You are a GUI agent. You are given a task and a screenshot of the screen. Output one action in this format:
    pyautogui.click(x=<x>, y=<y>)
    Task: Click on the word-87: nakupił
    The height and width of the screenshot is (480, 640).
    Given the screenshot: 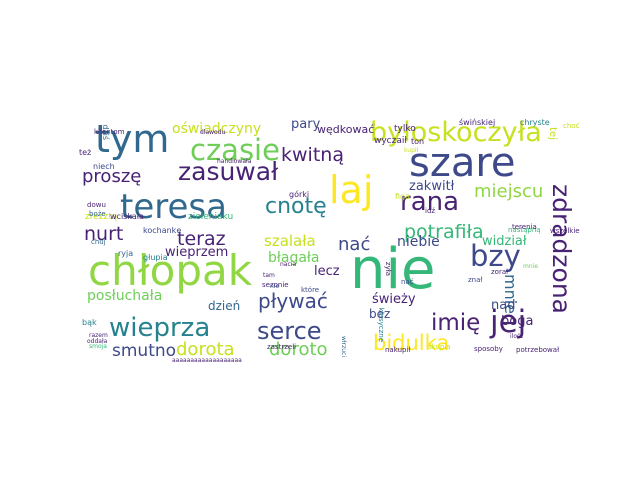 What is the action you would take?
    pyautogui.click(x=397, y=350)
    